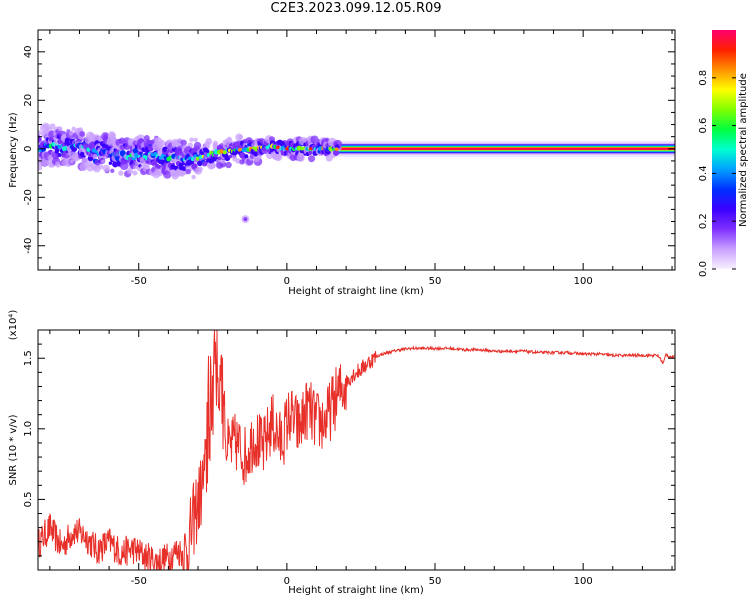 This screenshot has width=750, height=600. Describe the element at coordinates (28, 197) in the screenshot. I see `y-tick-label: -20` at that location.